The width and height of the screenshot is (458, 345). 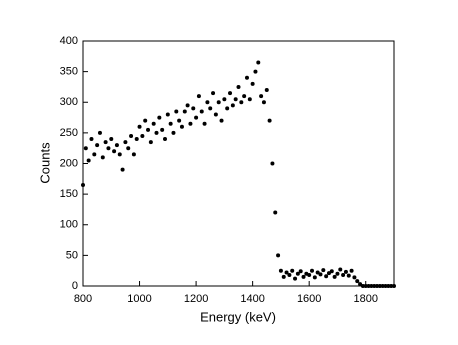 What do you see at coordinates (365, 299) in the screenshot?
I see `x-tick-label: 1800` at bounding box center [365, 299].